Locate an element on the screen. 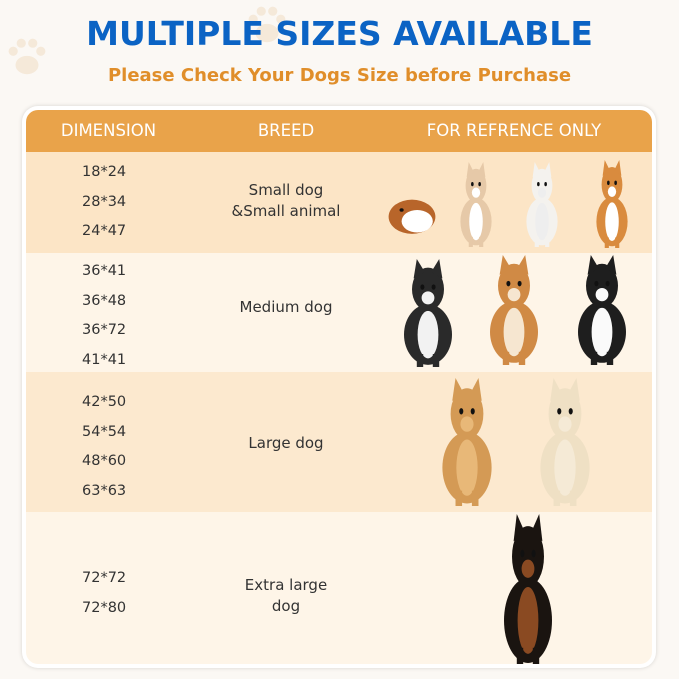 The height and width of the screenshot is (679, 679). doberman-photo is located at coordinates (528, 589).